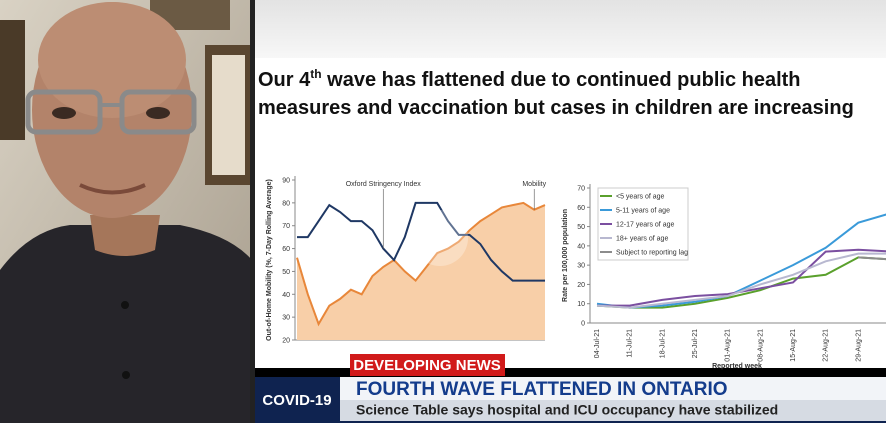  Describe the element at coordinates (440, 238) in the screenshot. I see `play-button` at that location.